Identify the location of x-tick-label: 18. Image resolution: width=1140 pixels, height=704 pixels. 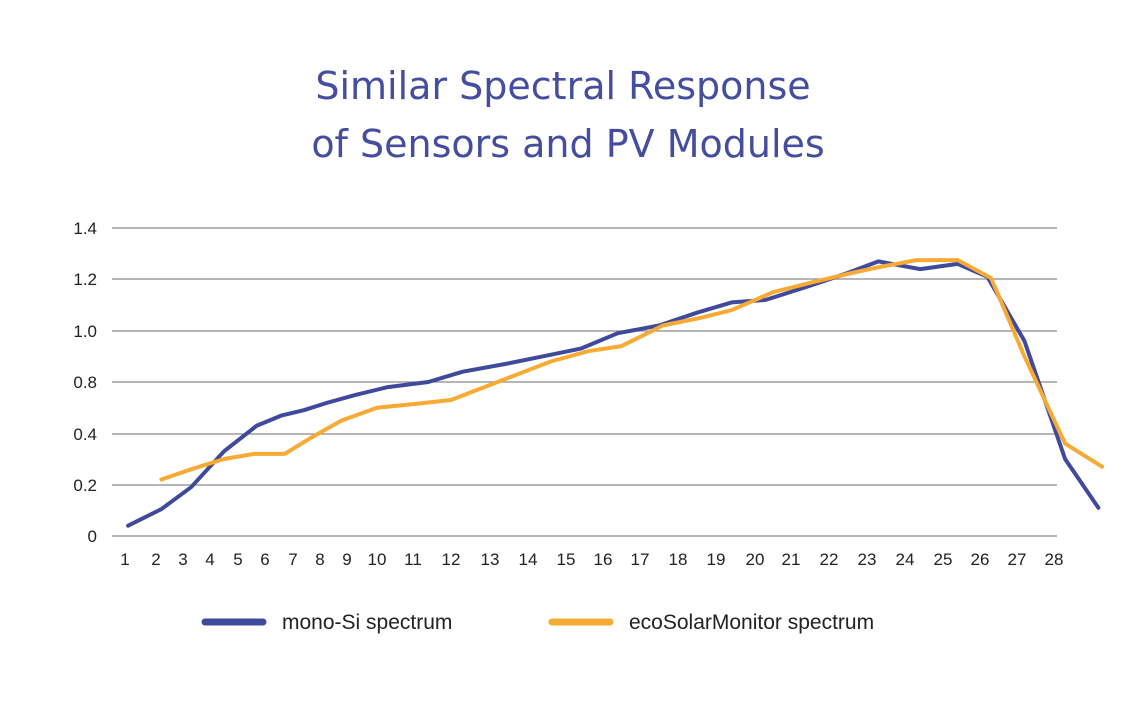
(678, 559).